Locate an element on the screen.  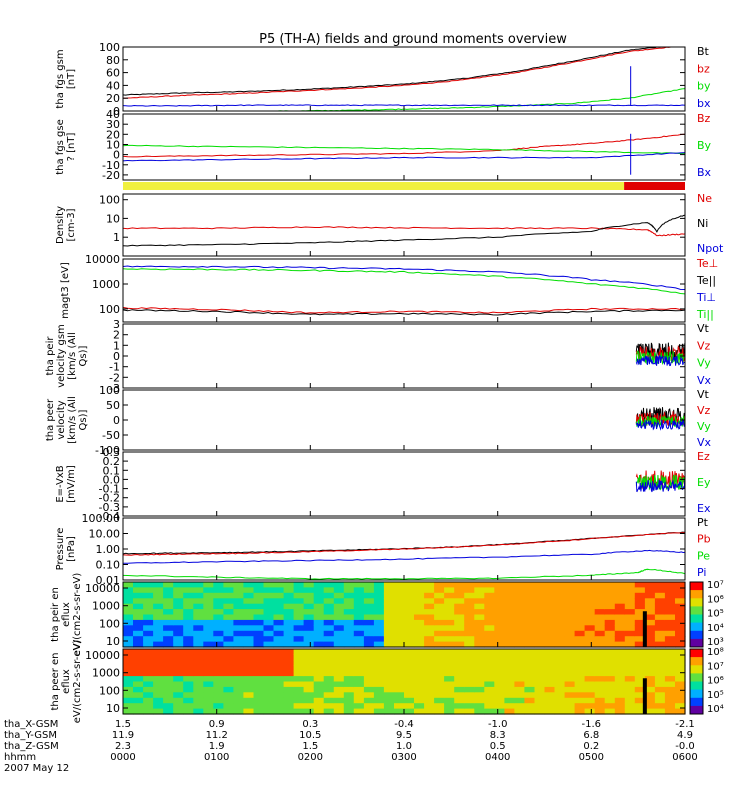
y-tick-label: 10000 is located at coordinates (102, 655).